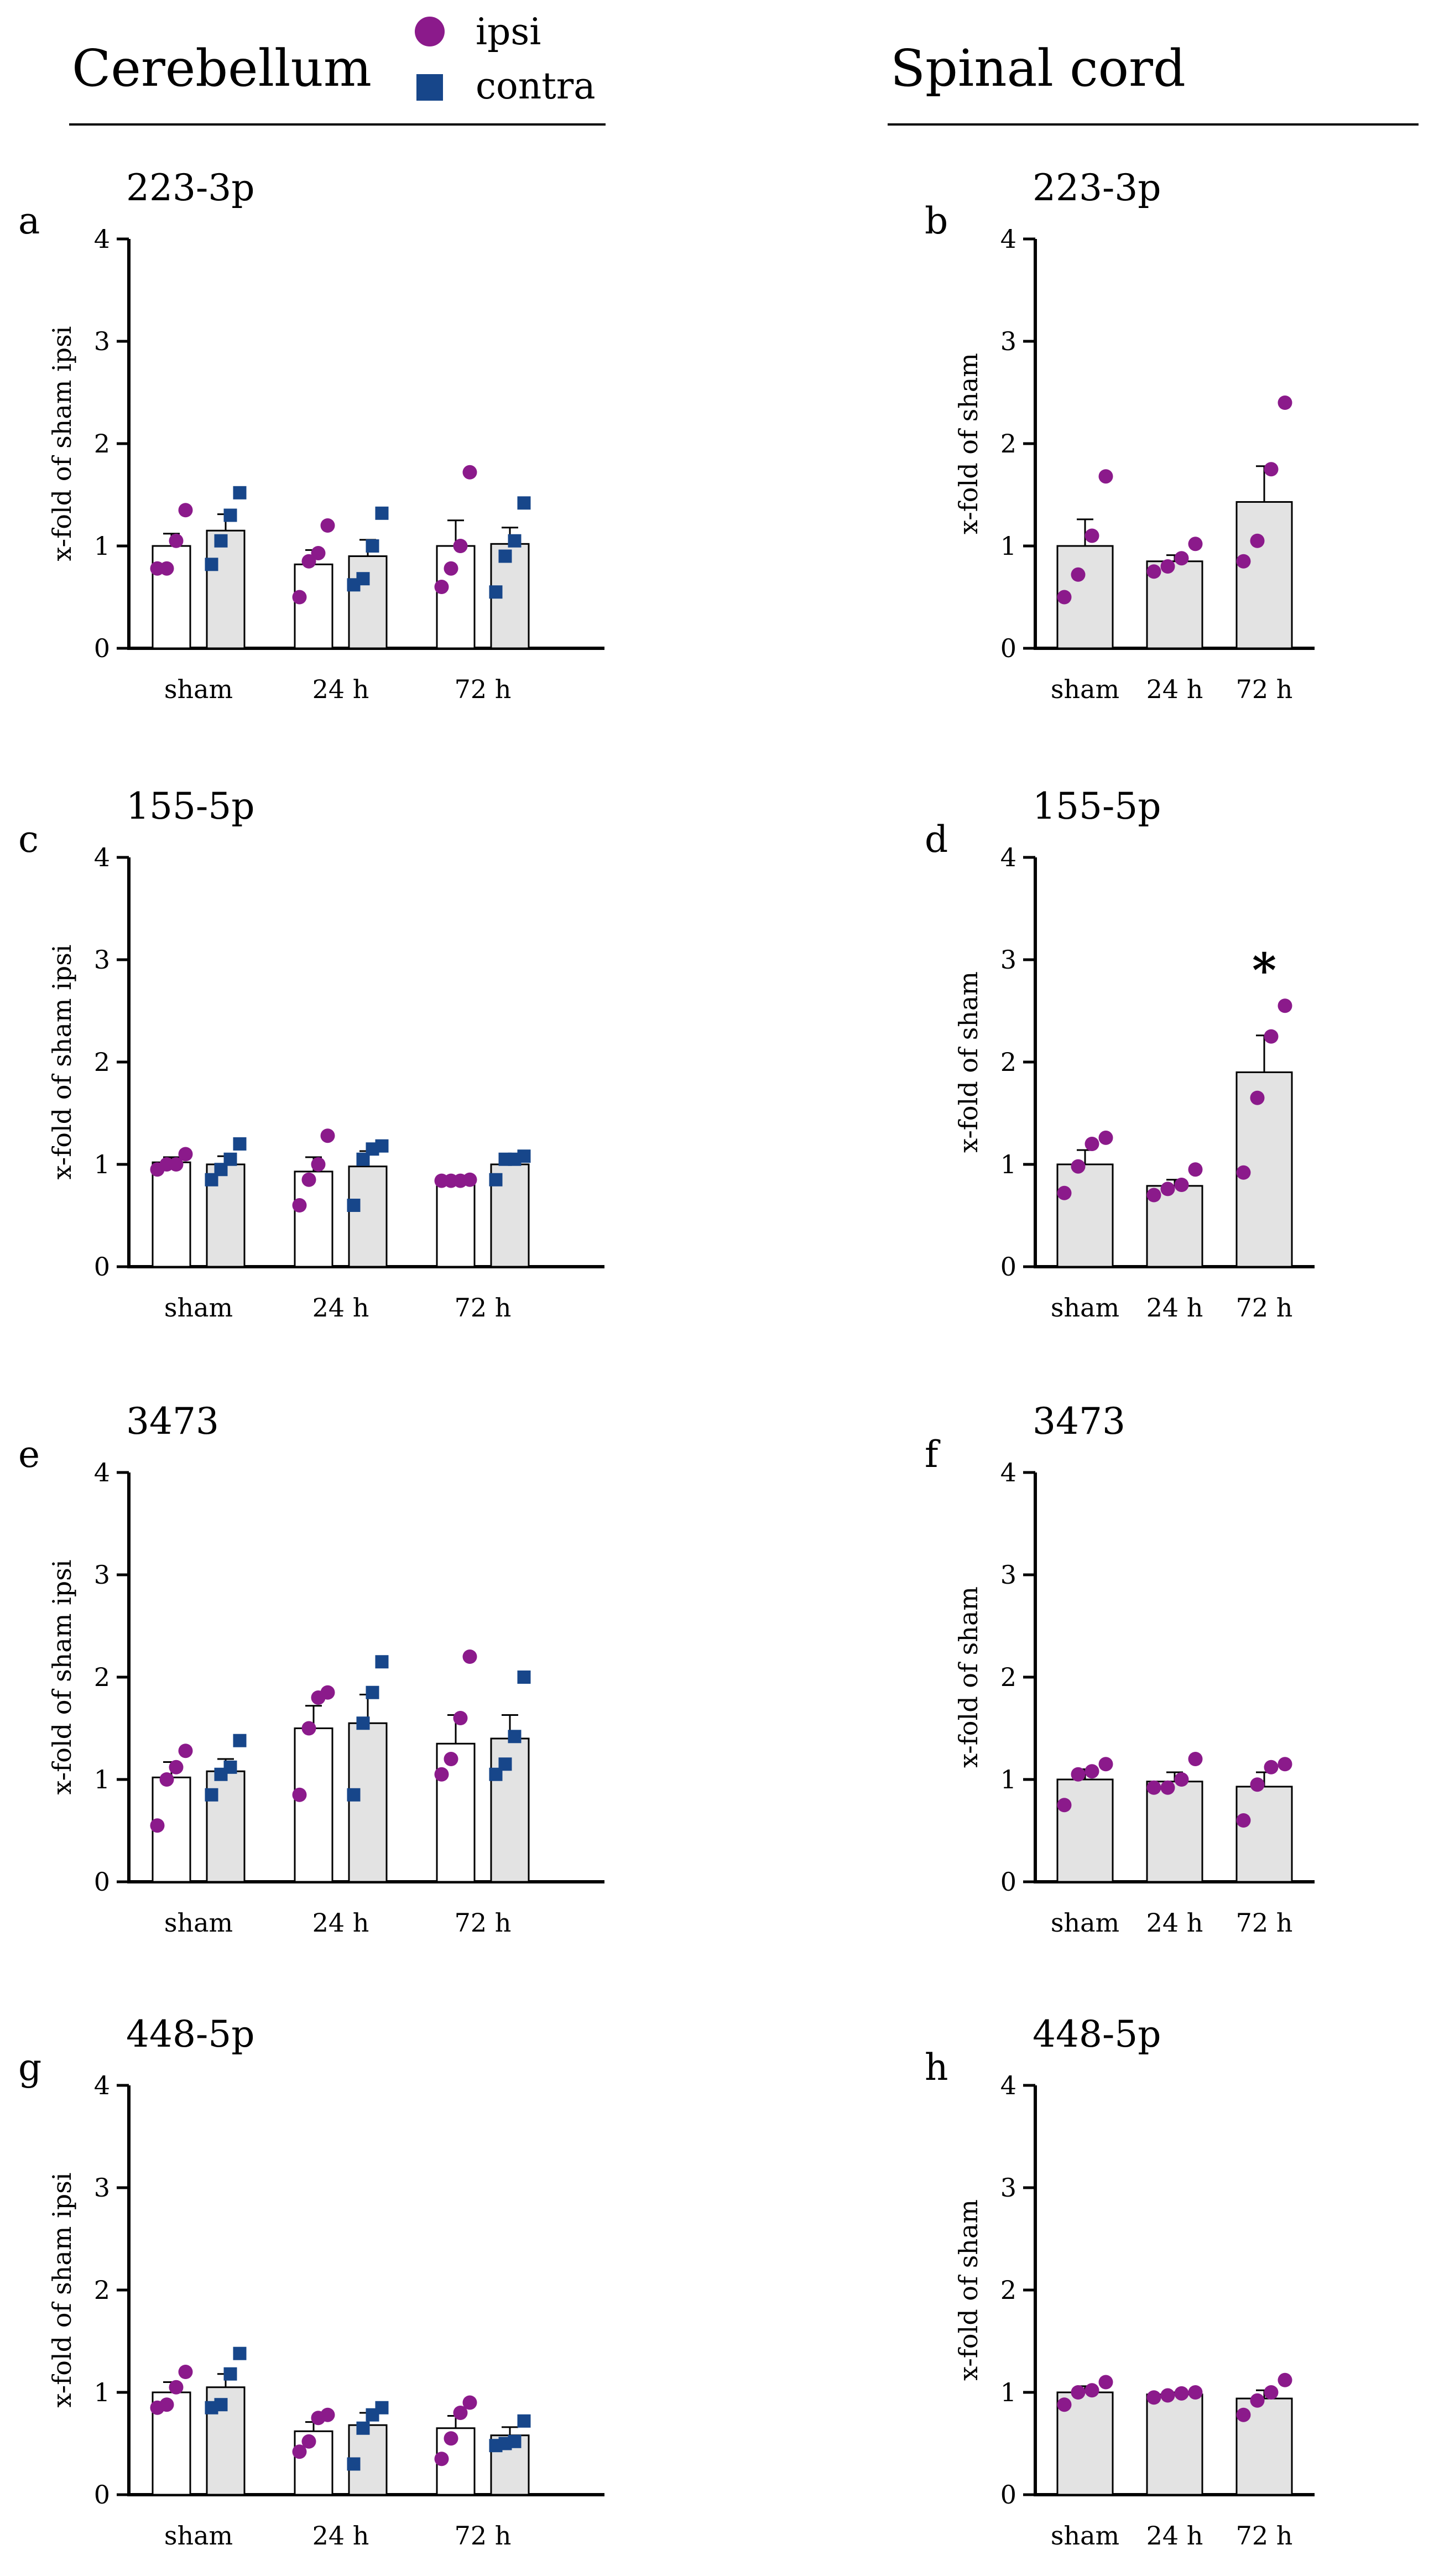 Image resolution: width=1439 pixels, height=2576 pixels. Describe the element at coordinates (456, 1224) in the screenshot. I see `panel-c-ipsi-2-bar` at that location.